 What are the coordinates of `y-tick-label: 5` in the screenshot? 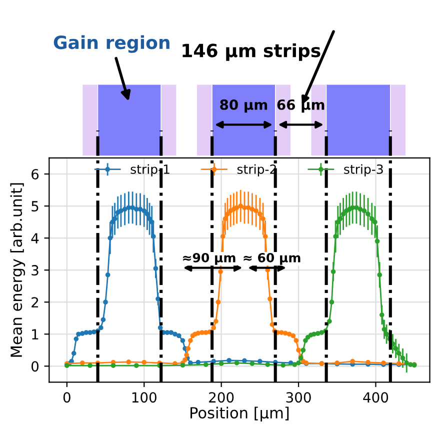 It's located at (35, 206).